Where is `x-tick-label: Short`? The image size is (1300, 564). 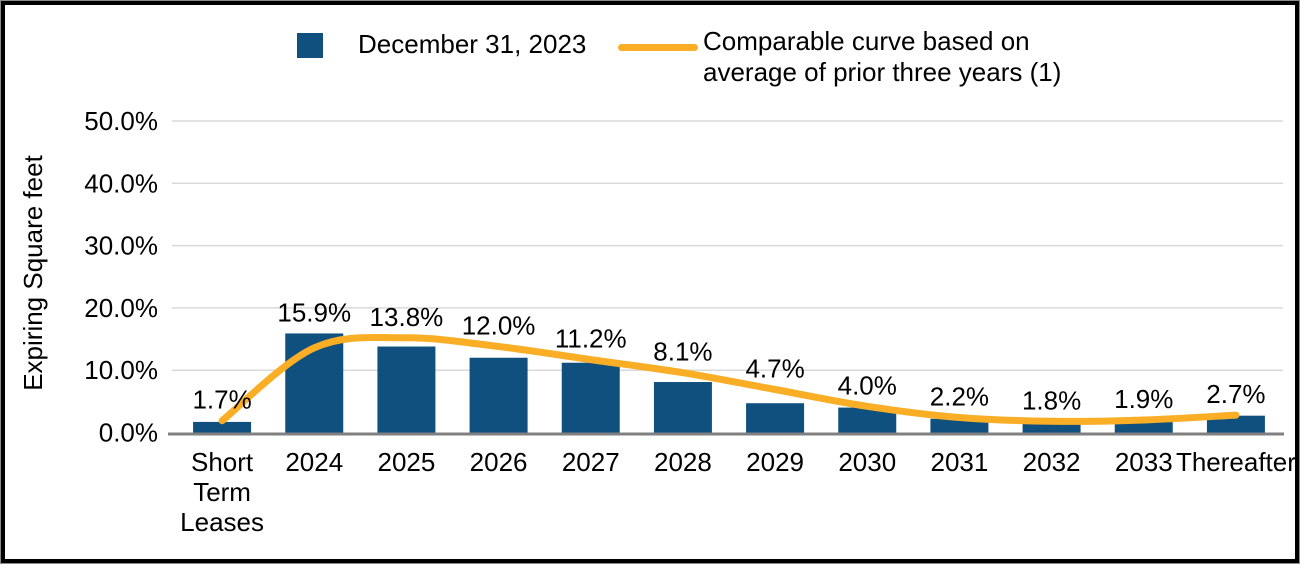
x-tick-label: Short is located at coordinates (222, 462).